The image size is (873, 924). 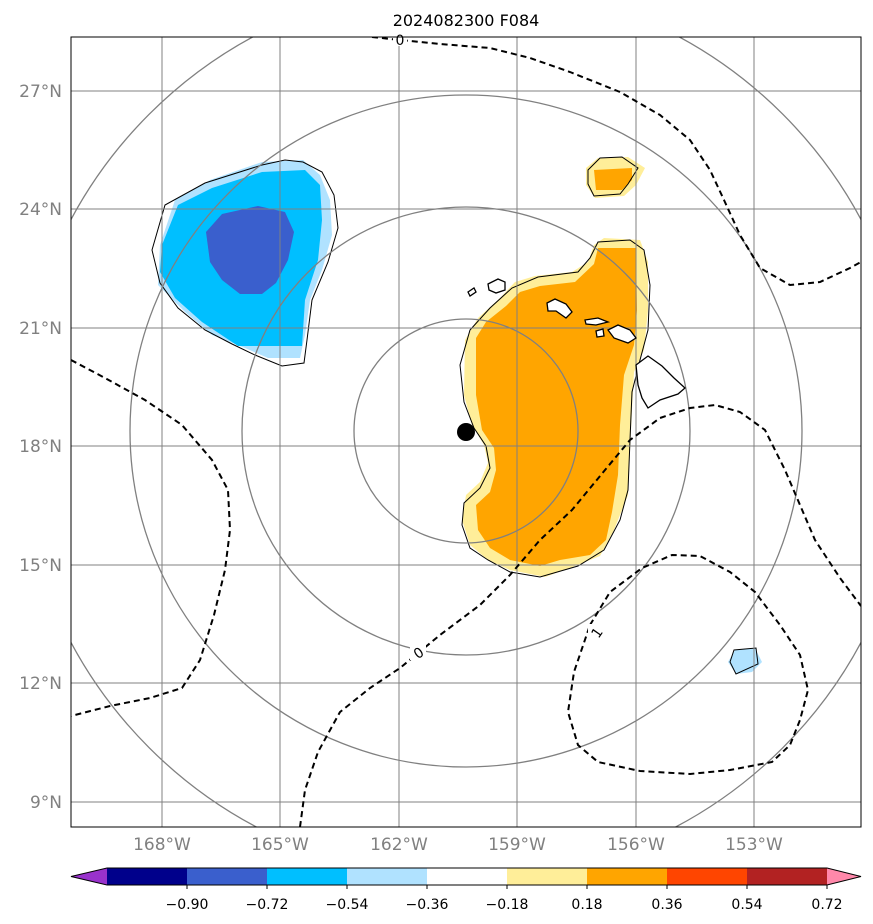 I want to click on lat-label-15n: 15°N, so click(x=40, y=566).